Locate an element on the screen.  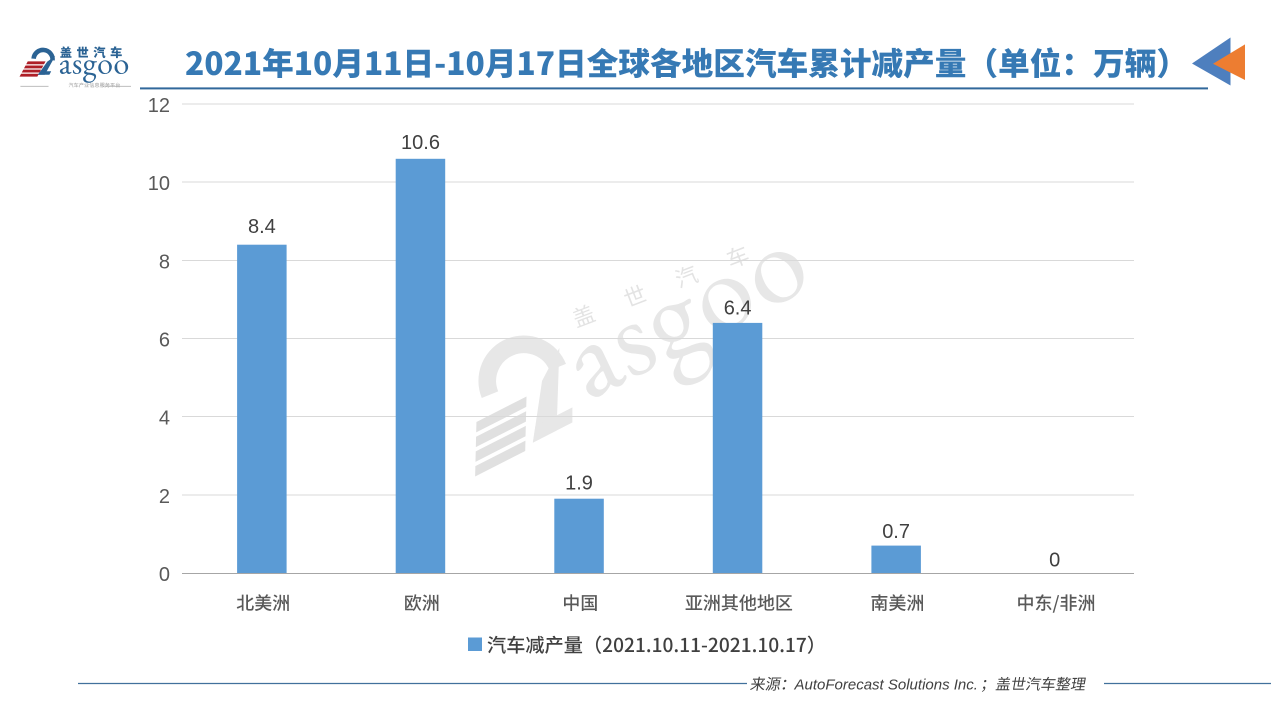
svg-text: 10 is located at coordinates (159, 184).